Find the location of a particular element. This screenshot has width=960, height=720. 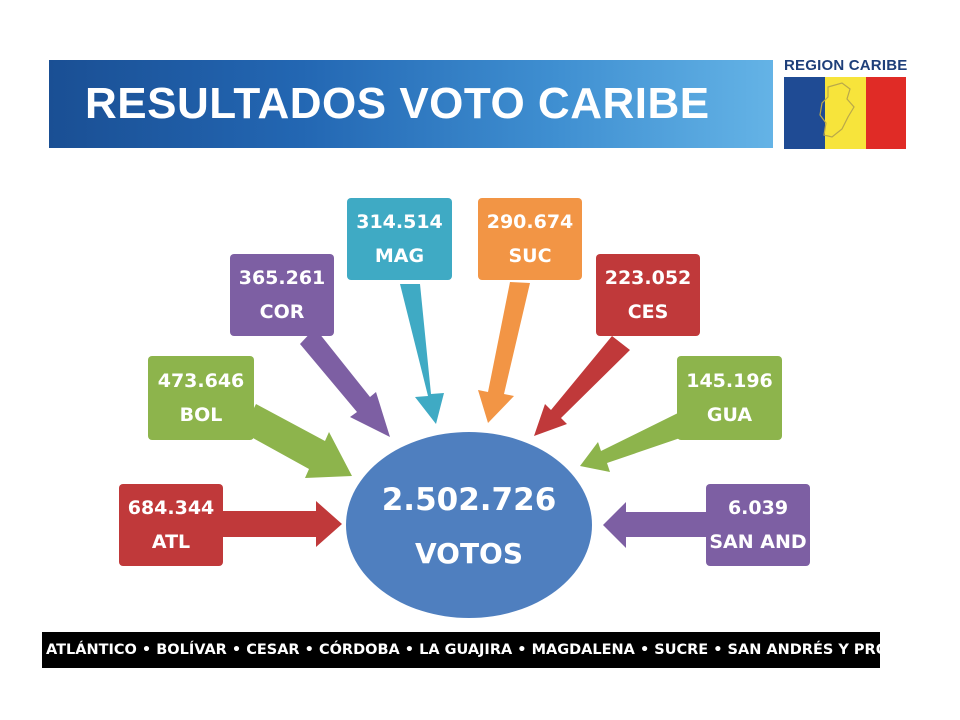

node-cor: 365.261 COR is located at coordinates (282, 295).